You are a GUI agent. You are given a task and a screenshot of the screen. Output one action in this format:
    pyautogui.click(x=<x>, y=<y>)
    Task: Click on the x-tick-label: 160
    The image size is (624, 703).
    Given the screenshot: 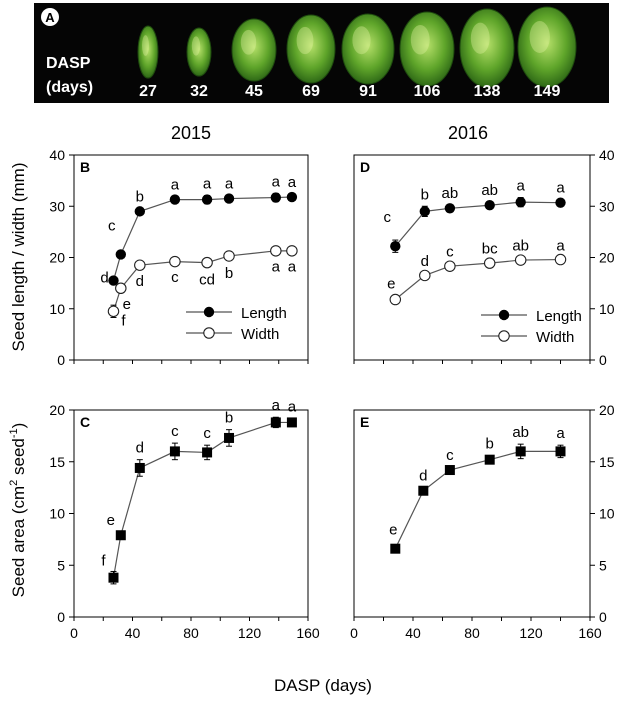 What is the action you would take?
    pyautogui.click(x=308, y=633)
    